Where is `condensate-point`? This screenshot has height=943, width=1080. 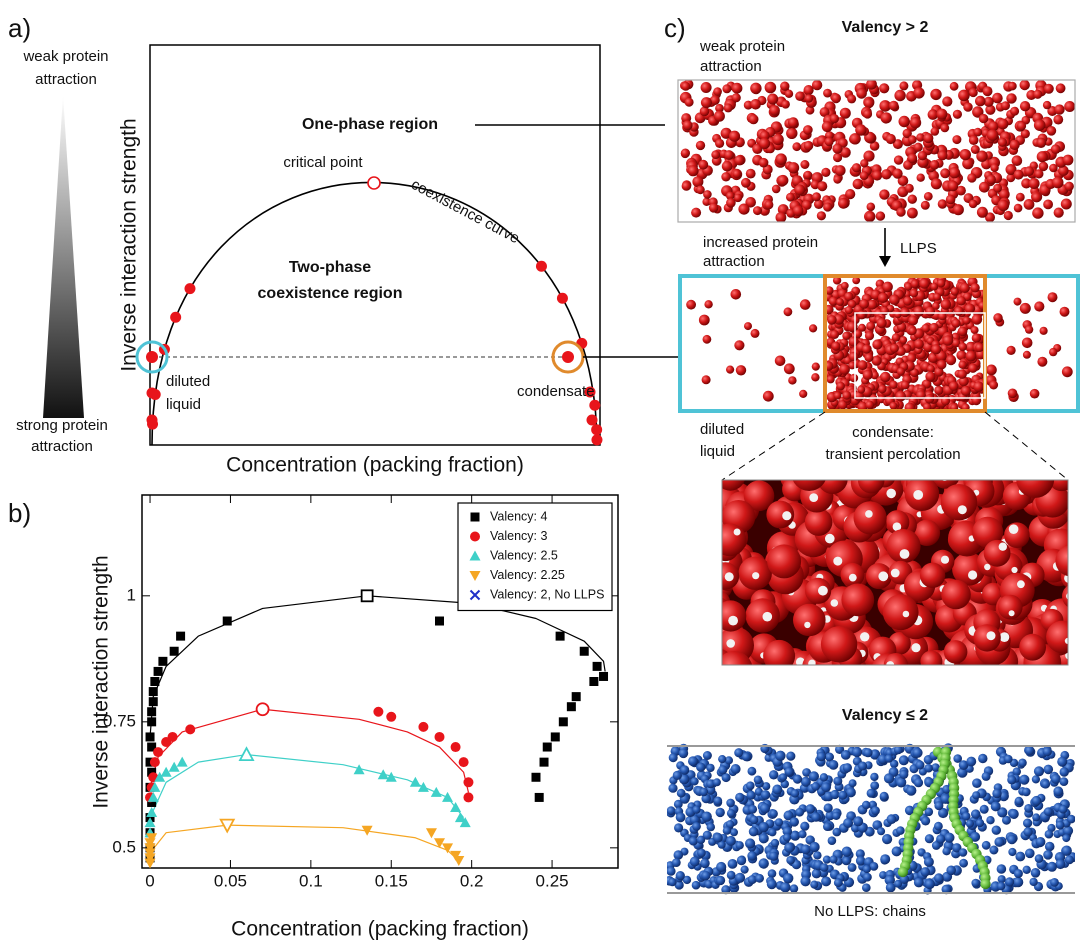 condensate-point is located at coordinates (568, 357).